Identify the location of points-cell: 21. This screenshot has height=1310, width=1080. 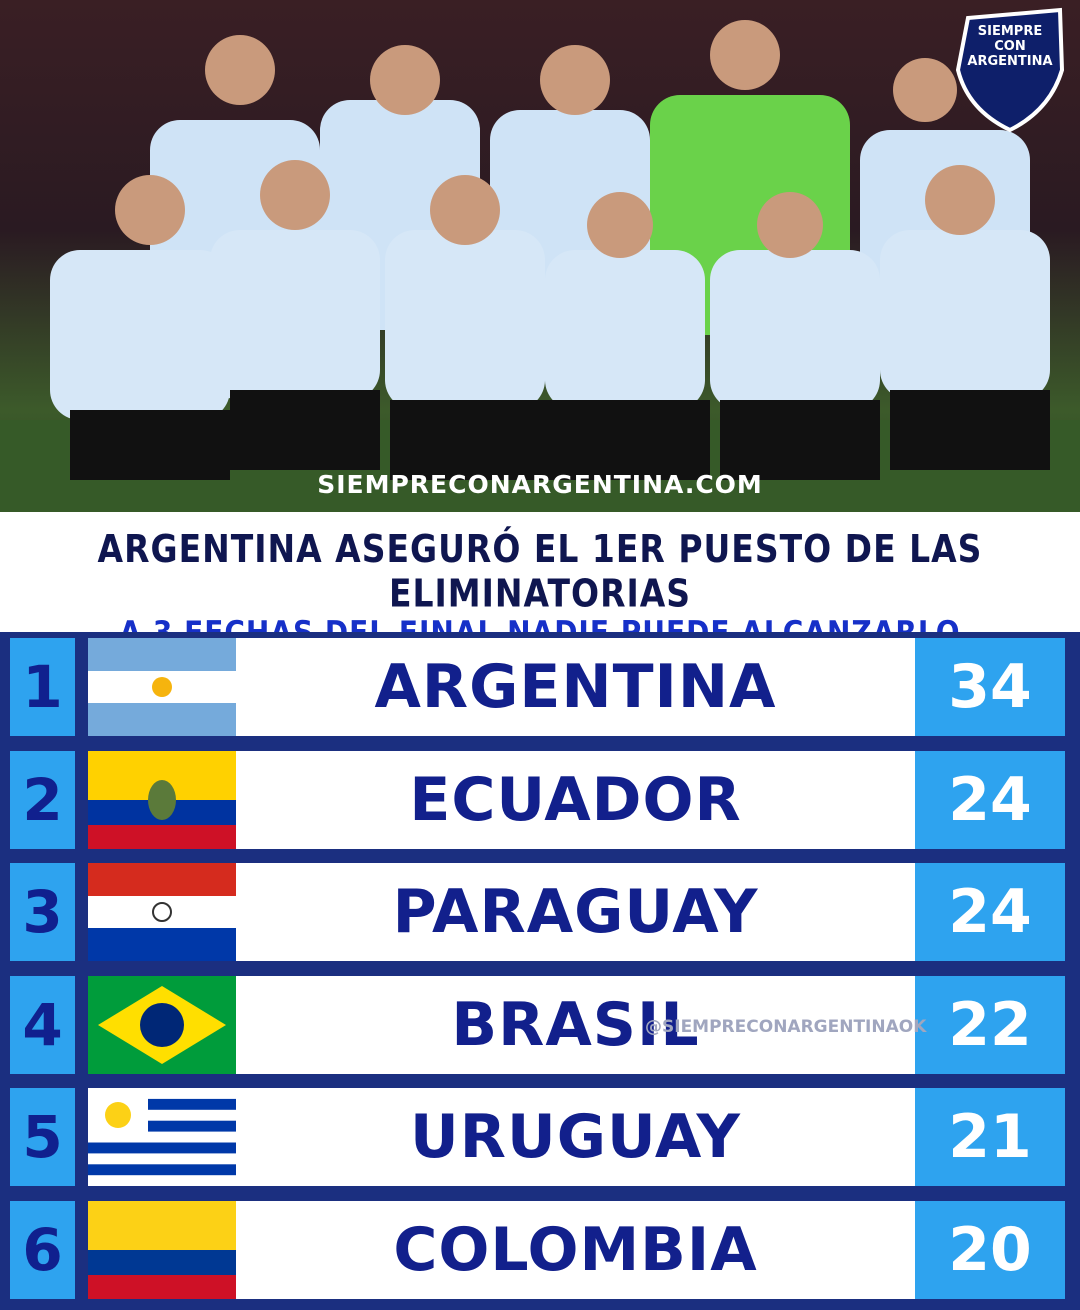
(990, 1137).